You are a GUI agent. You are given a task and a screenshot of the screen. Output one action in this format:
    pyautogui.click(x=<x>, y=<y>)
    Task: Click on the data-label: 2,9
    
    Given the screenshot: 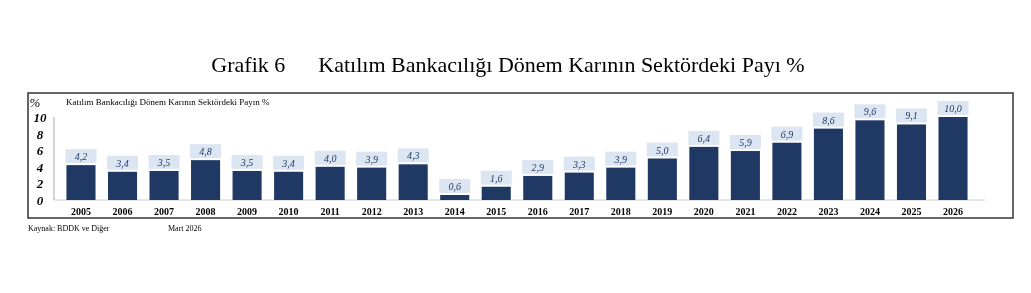 What is the action you would take?
    pyautogui.click(x=538, y=167)
    